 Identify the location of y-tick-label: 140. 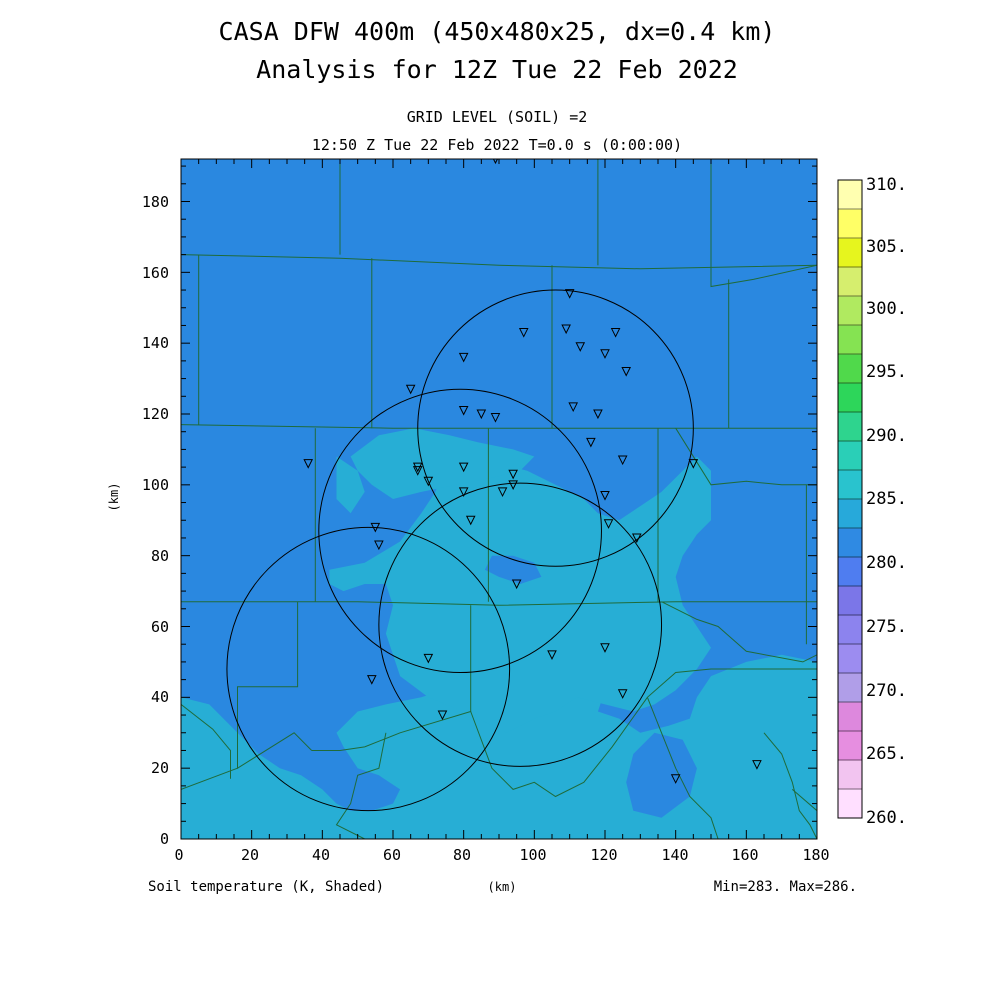
(155, 343).